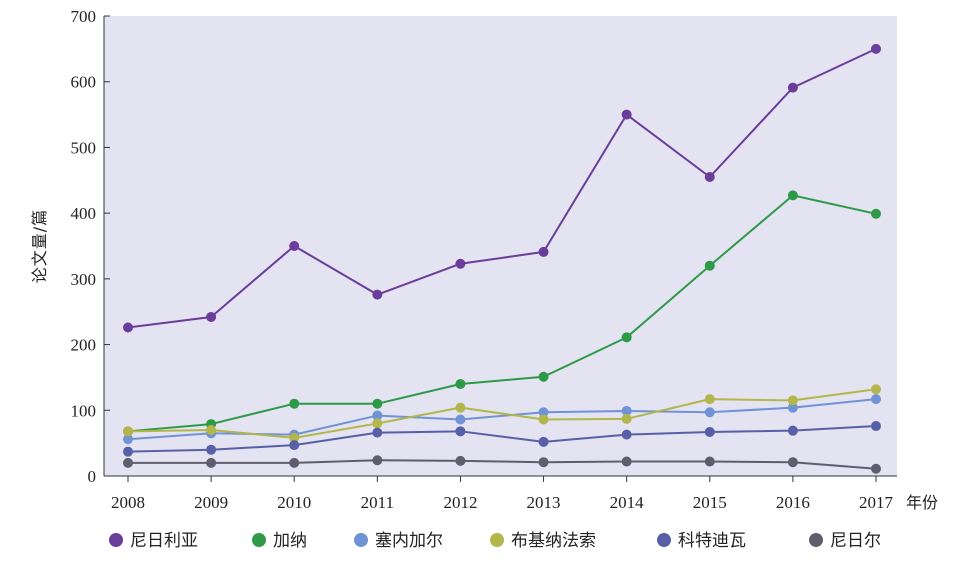 This screenshot has height=564, width=958. I want to click on y-tick-label: 200, so click(84, 345).